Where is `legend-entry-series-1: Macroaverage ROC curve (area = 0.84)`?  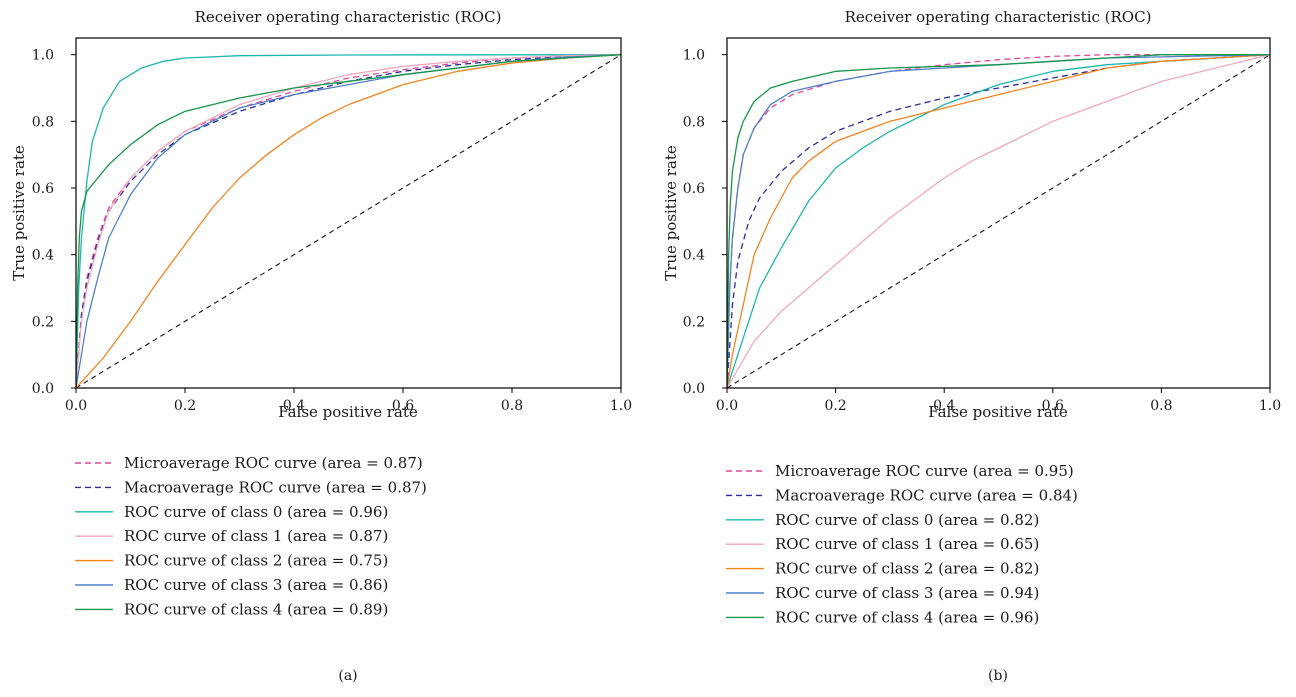 legend-entry-series-1: Macroaverage ROC curve (area = 0.84) is located at coordinates (926, 495).